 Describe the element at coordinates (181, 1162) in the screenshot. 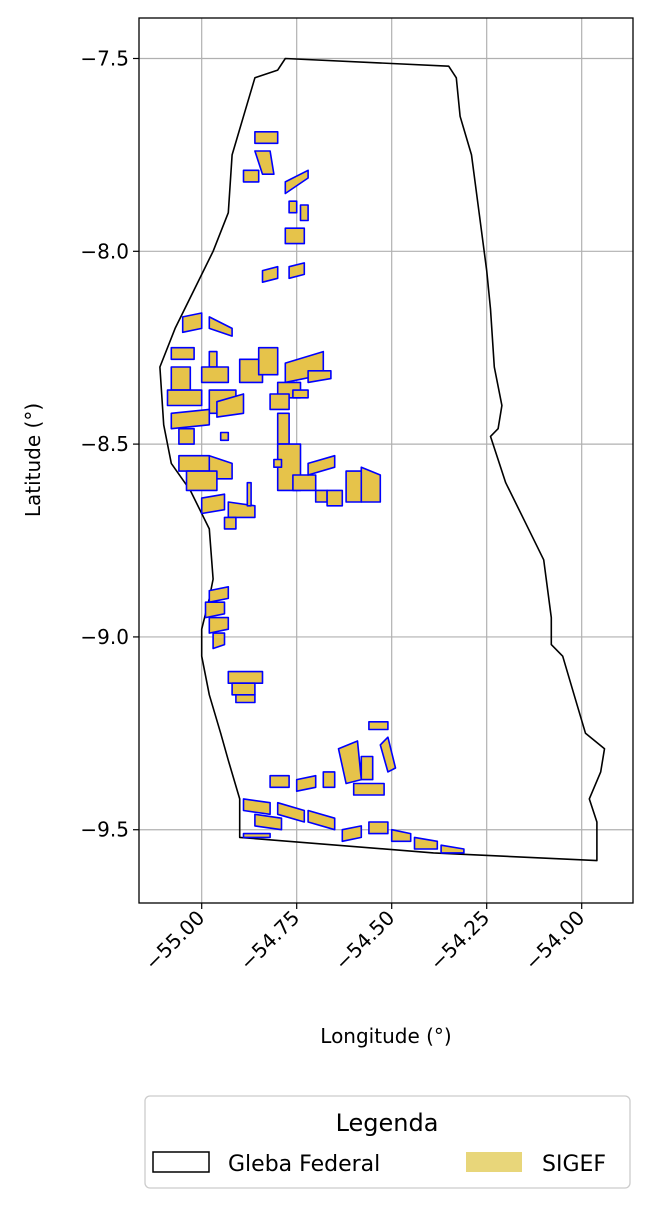

I see `legend-swatch-gleba-federal` at that location.